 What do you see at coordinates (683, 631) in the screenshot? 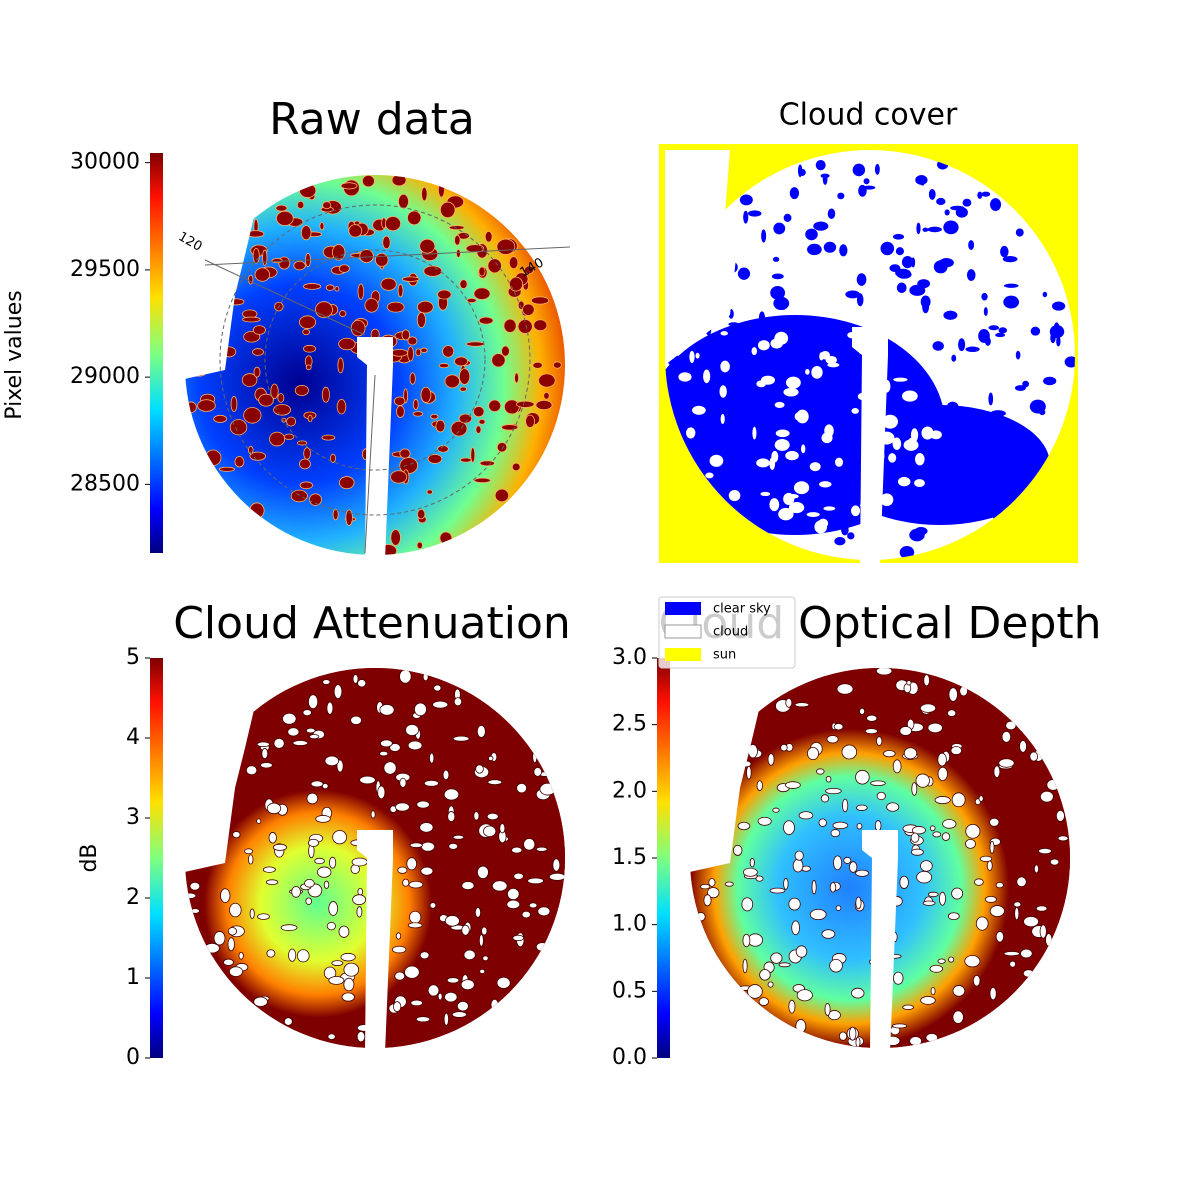
I see `legend-patch` at bounding box center [683, 631].